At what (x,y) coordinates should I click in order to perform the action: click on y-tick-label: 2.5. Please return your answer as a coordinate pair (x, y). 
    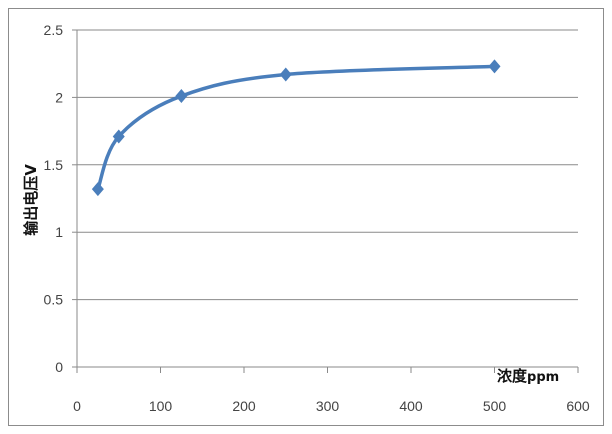
    Looking at the image, I should click on (54, 30).